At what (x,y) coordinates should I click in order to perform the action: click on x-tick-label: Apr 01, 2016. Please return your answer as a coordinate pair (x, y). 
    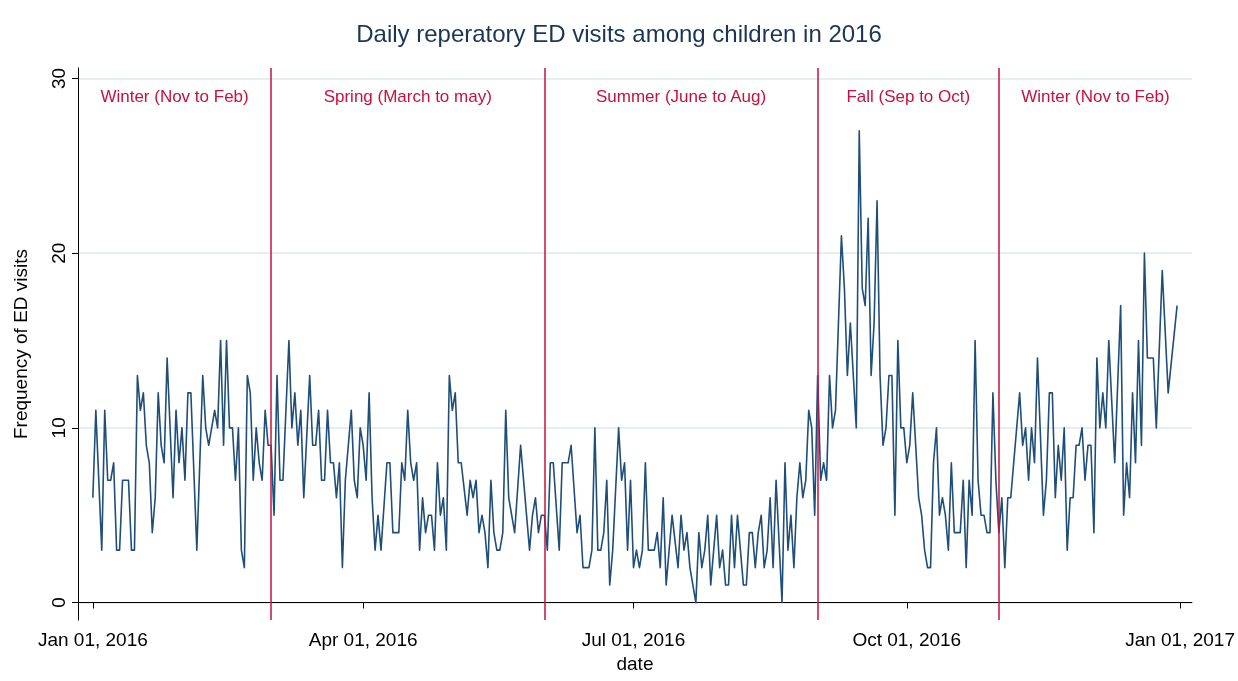
    Looking at the image, I should click on (363, 639).